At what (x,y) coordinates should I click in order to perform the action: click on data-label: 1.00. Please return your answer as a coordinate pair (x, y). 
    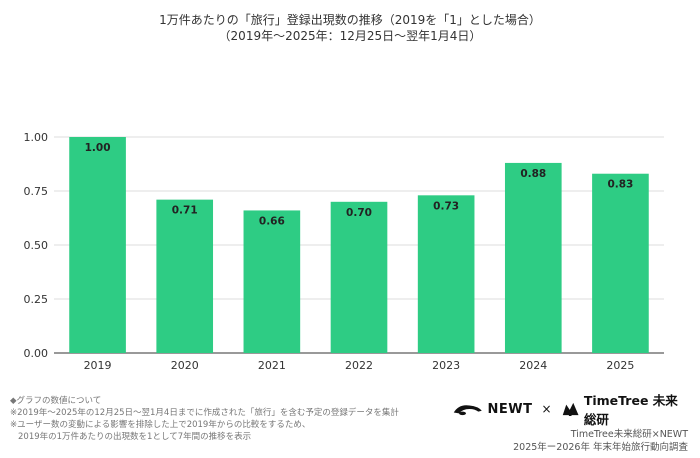
    Looking at the image, I should click on (98, 148).